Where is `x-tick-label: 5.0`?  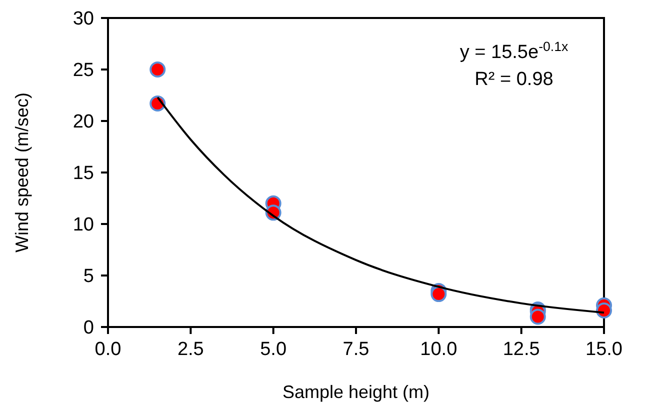 x-tick-label: 5.0 is located at coordinates (273, 349).